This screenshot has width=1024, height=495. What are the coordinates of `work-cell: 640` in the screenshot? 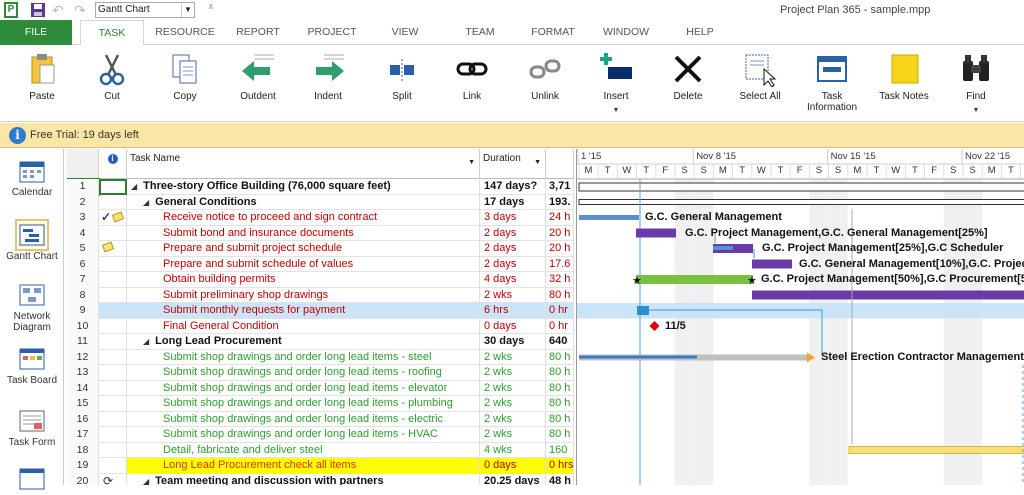 It's located at (560, 342).